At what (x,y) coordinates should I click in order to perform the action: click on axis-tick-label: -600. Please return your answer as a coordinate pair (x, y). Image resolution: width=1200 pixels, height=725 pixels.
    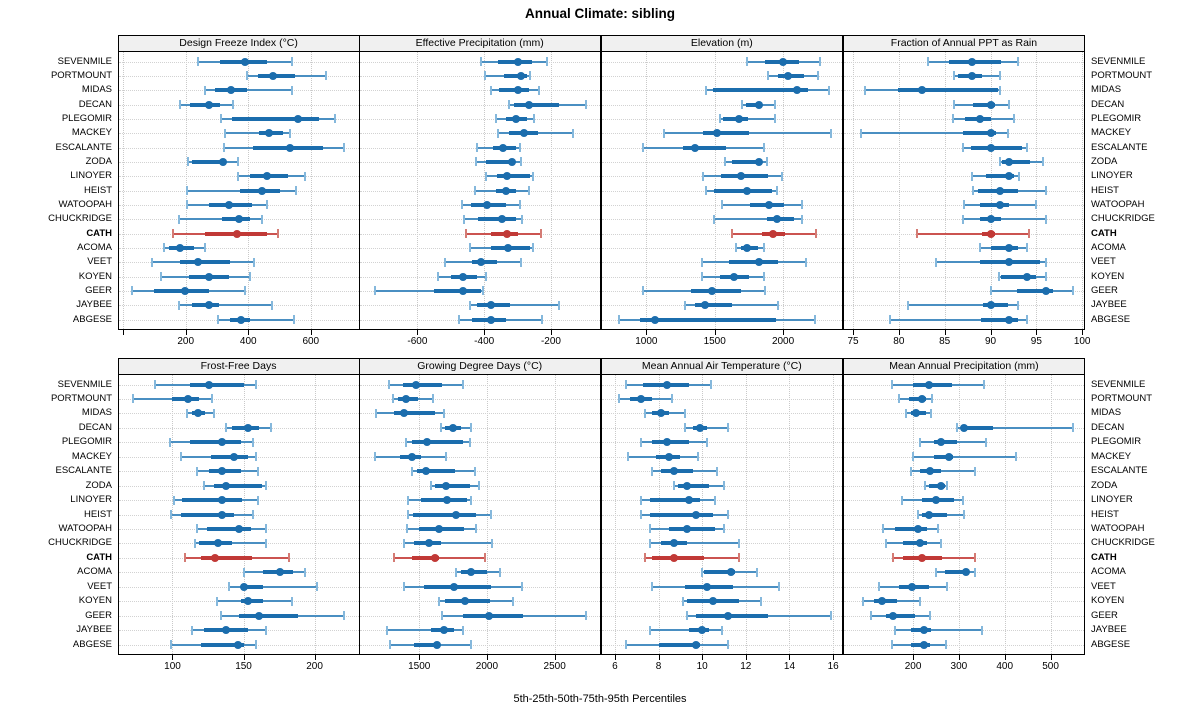
    Looking at the image, I should click on (417, 341).